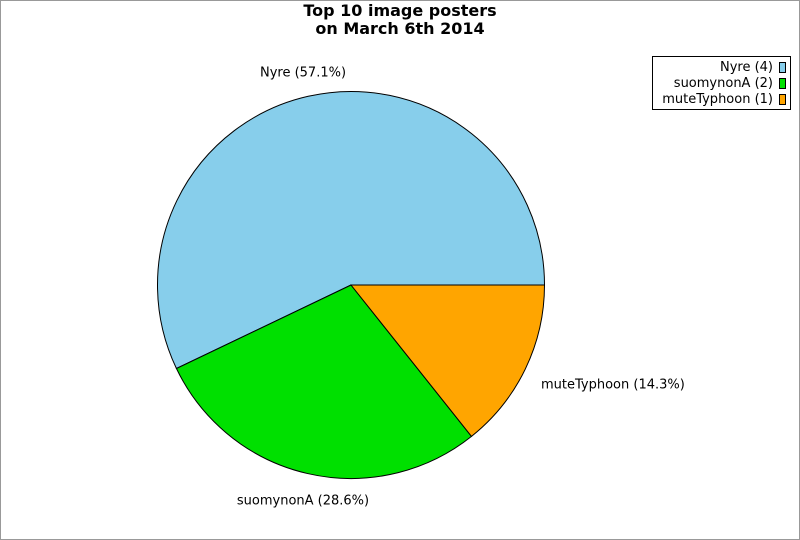 Image resolution: width=800 pixels, height=540 pixels. Describe the element at coordinates (400, 28) in the screenshot. I see `chart-title-line2: on March 6th 2014` at that location.